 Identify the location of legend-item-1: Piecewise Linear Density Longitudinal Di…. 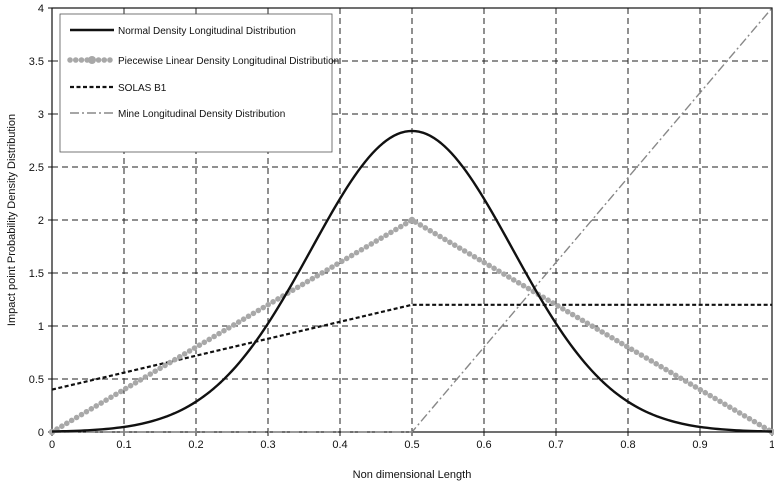
(203, 61).